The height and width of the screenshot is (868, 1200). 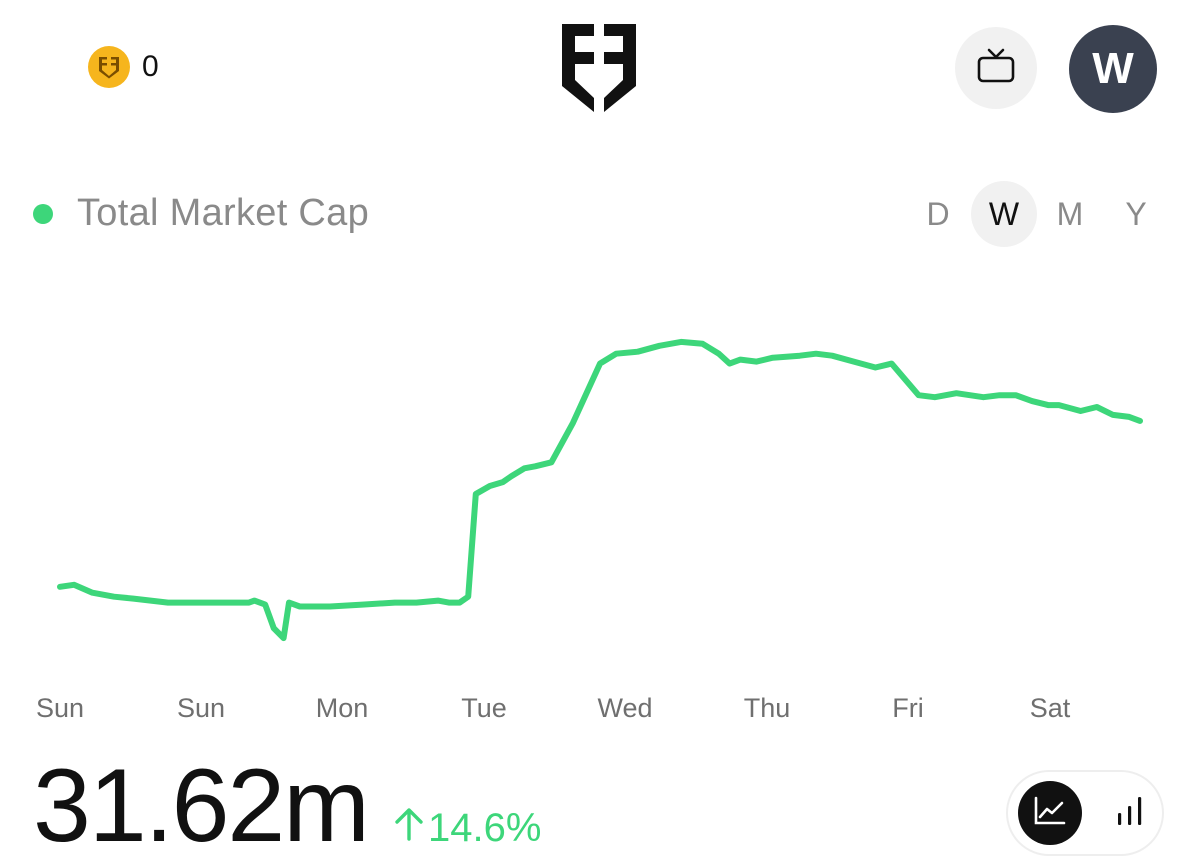 I want to click on change-indicator: 14.6%, so click(x=467, y=828).